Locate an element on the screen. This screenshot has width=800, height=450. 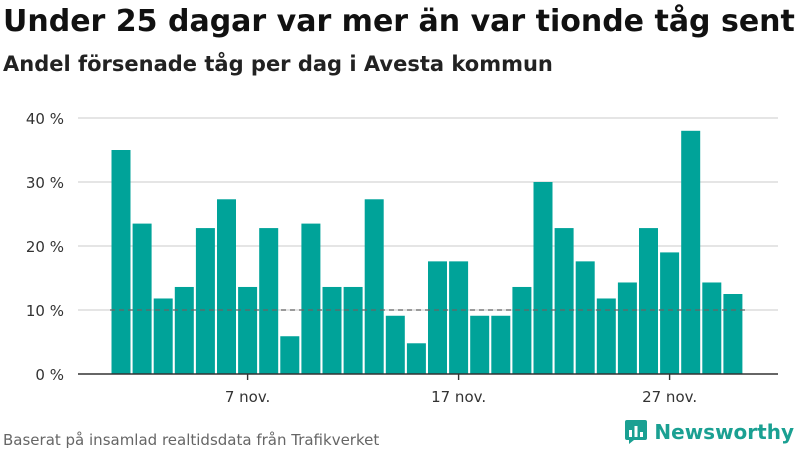
x-tick-labels: 7 nov. 17 nov. 27 nov. is located at coordinates (461, 397).